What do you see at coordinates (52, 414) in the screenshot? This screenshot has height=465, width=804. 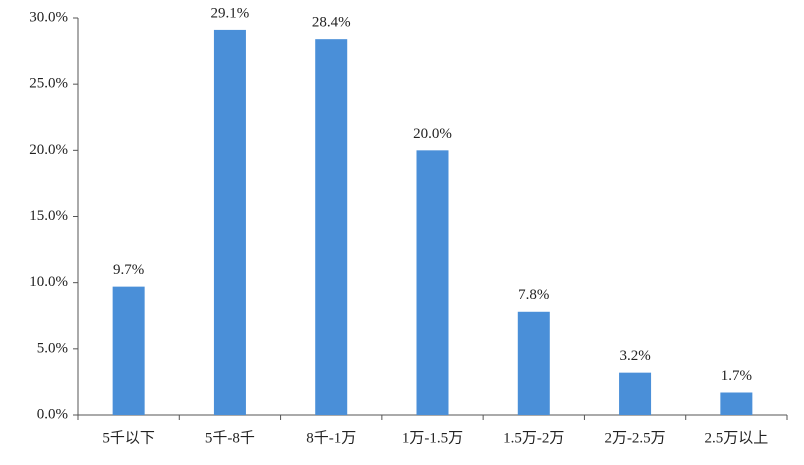 I see `y-tick-label: 0.0%` at bounding box center [52, 414].